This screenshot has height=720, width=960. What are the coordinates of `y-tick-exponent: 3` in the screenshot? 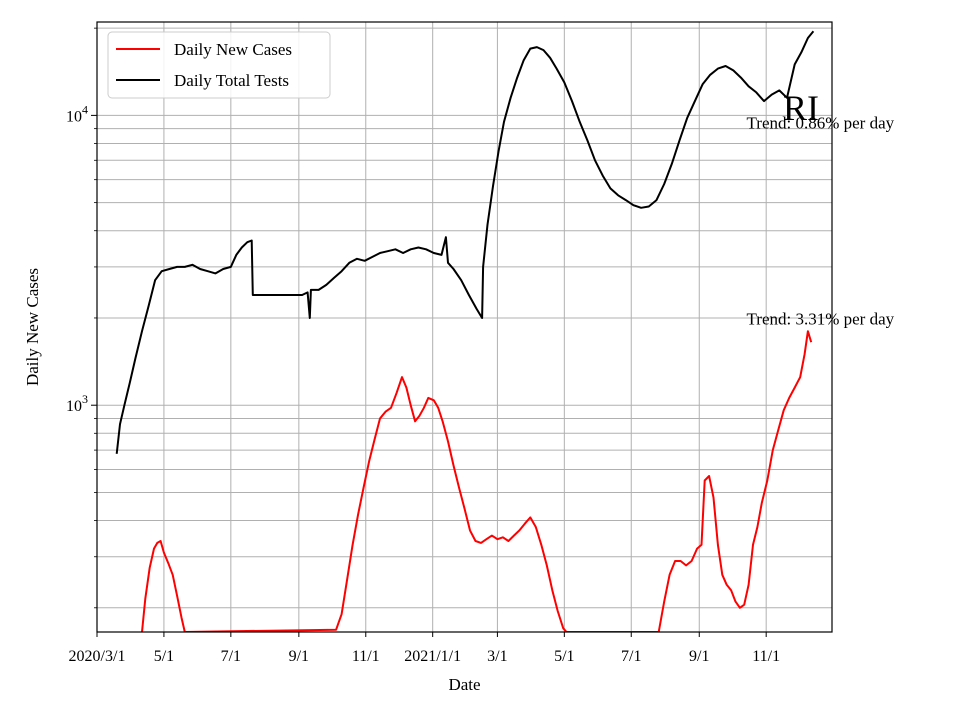 It's located at (85, 399).